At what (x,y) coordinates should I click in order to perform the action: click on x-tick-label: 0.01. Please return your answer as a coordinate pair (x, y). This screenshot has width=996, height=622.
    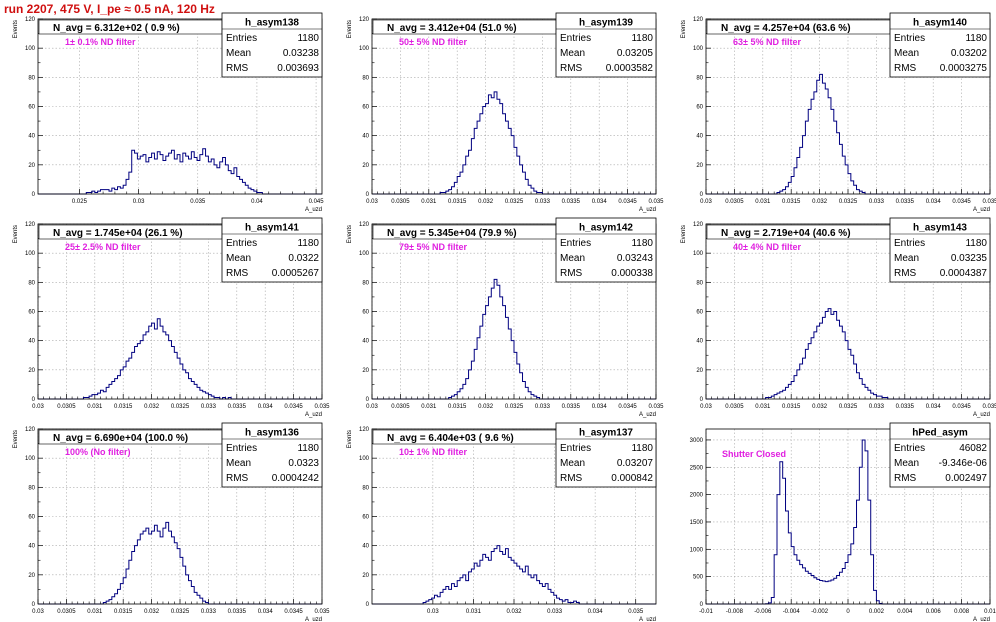
    Looking at the image, I should click on (990, 612).